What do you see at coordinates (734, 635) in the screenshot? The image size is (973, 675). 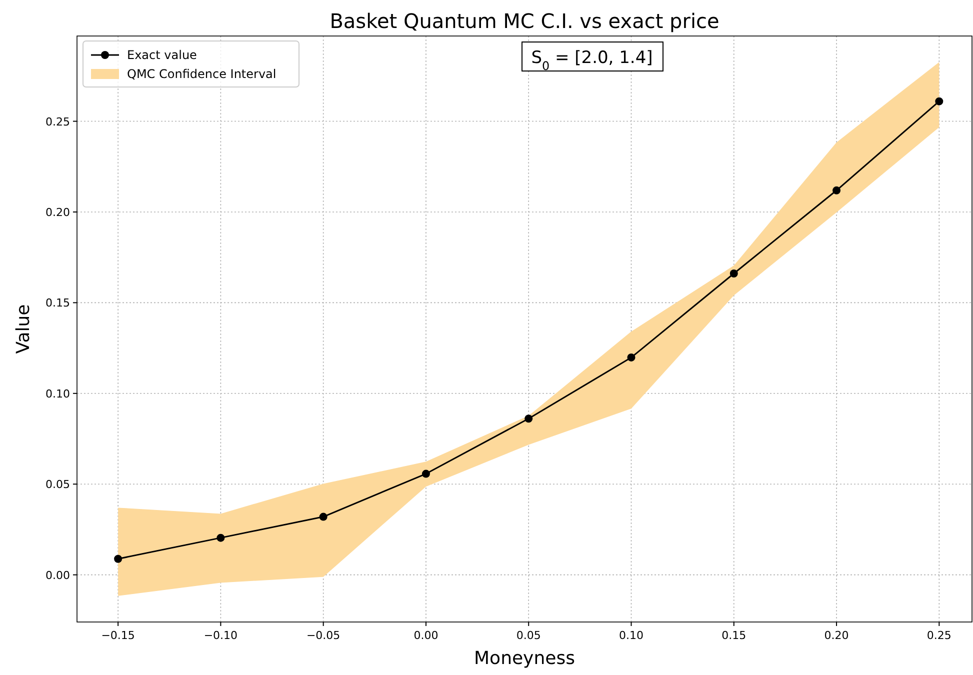 I see `x-tick-label: 0.15` at bounding box center [734, 635].